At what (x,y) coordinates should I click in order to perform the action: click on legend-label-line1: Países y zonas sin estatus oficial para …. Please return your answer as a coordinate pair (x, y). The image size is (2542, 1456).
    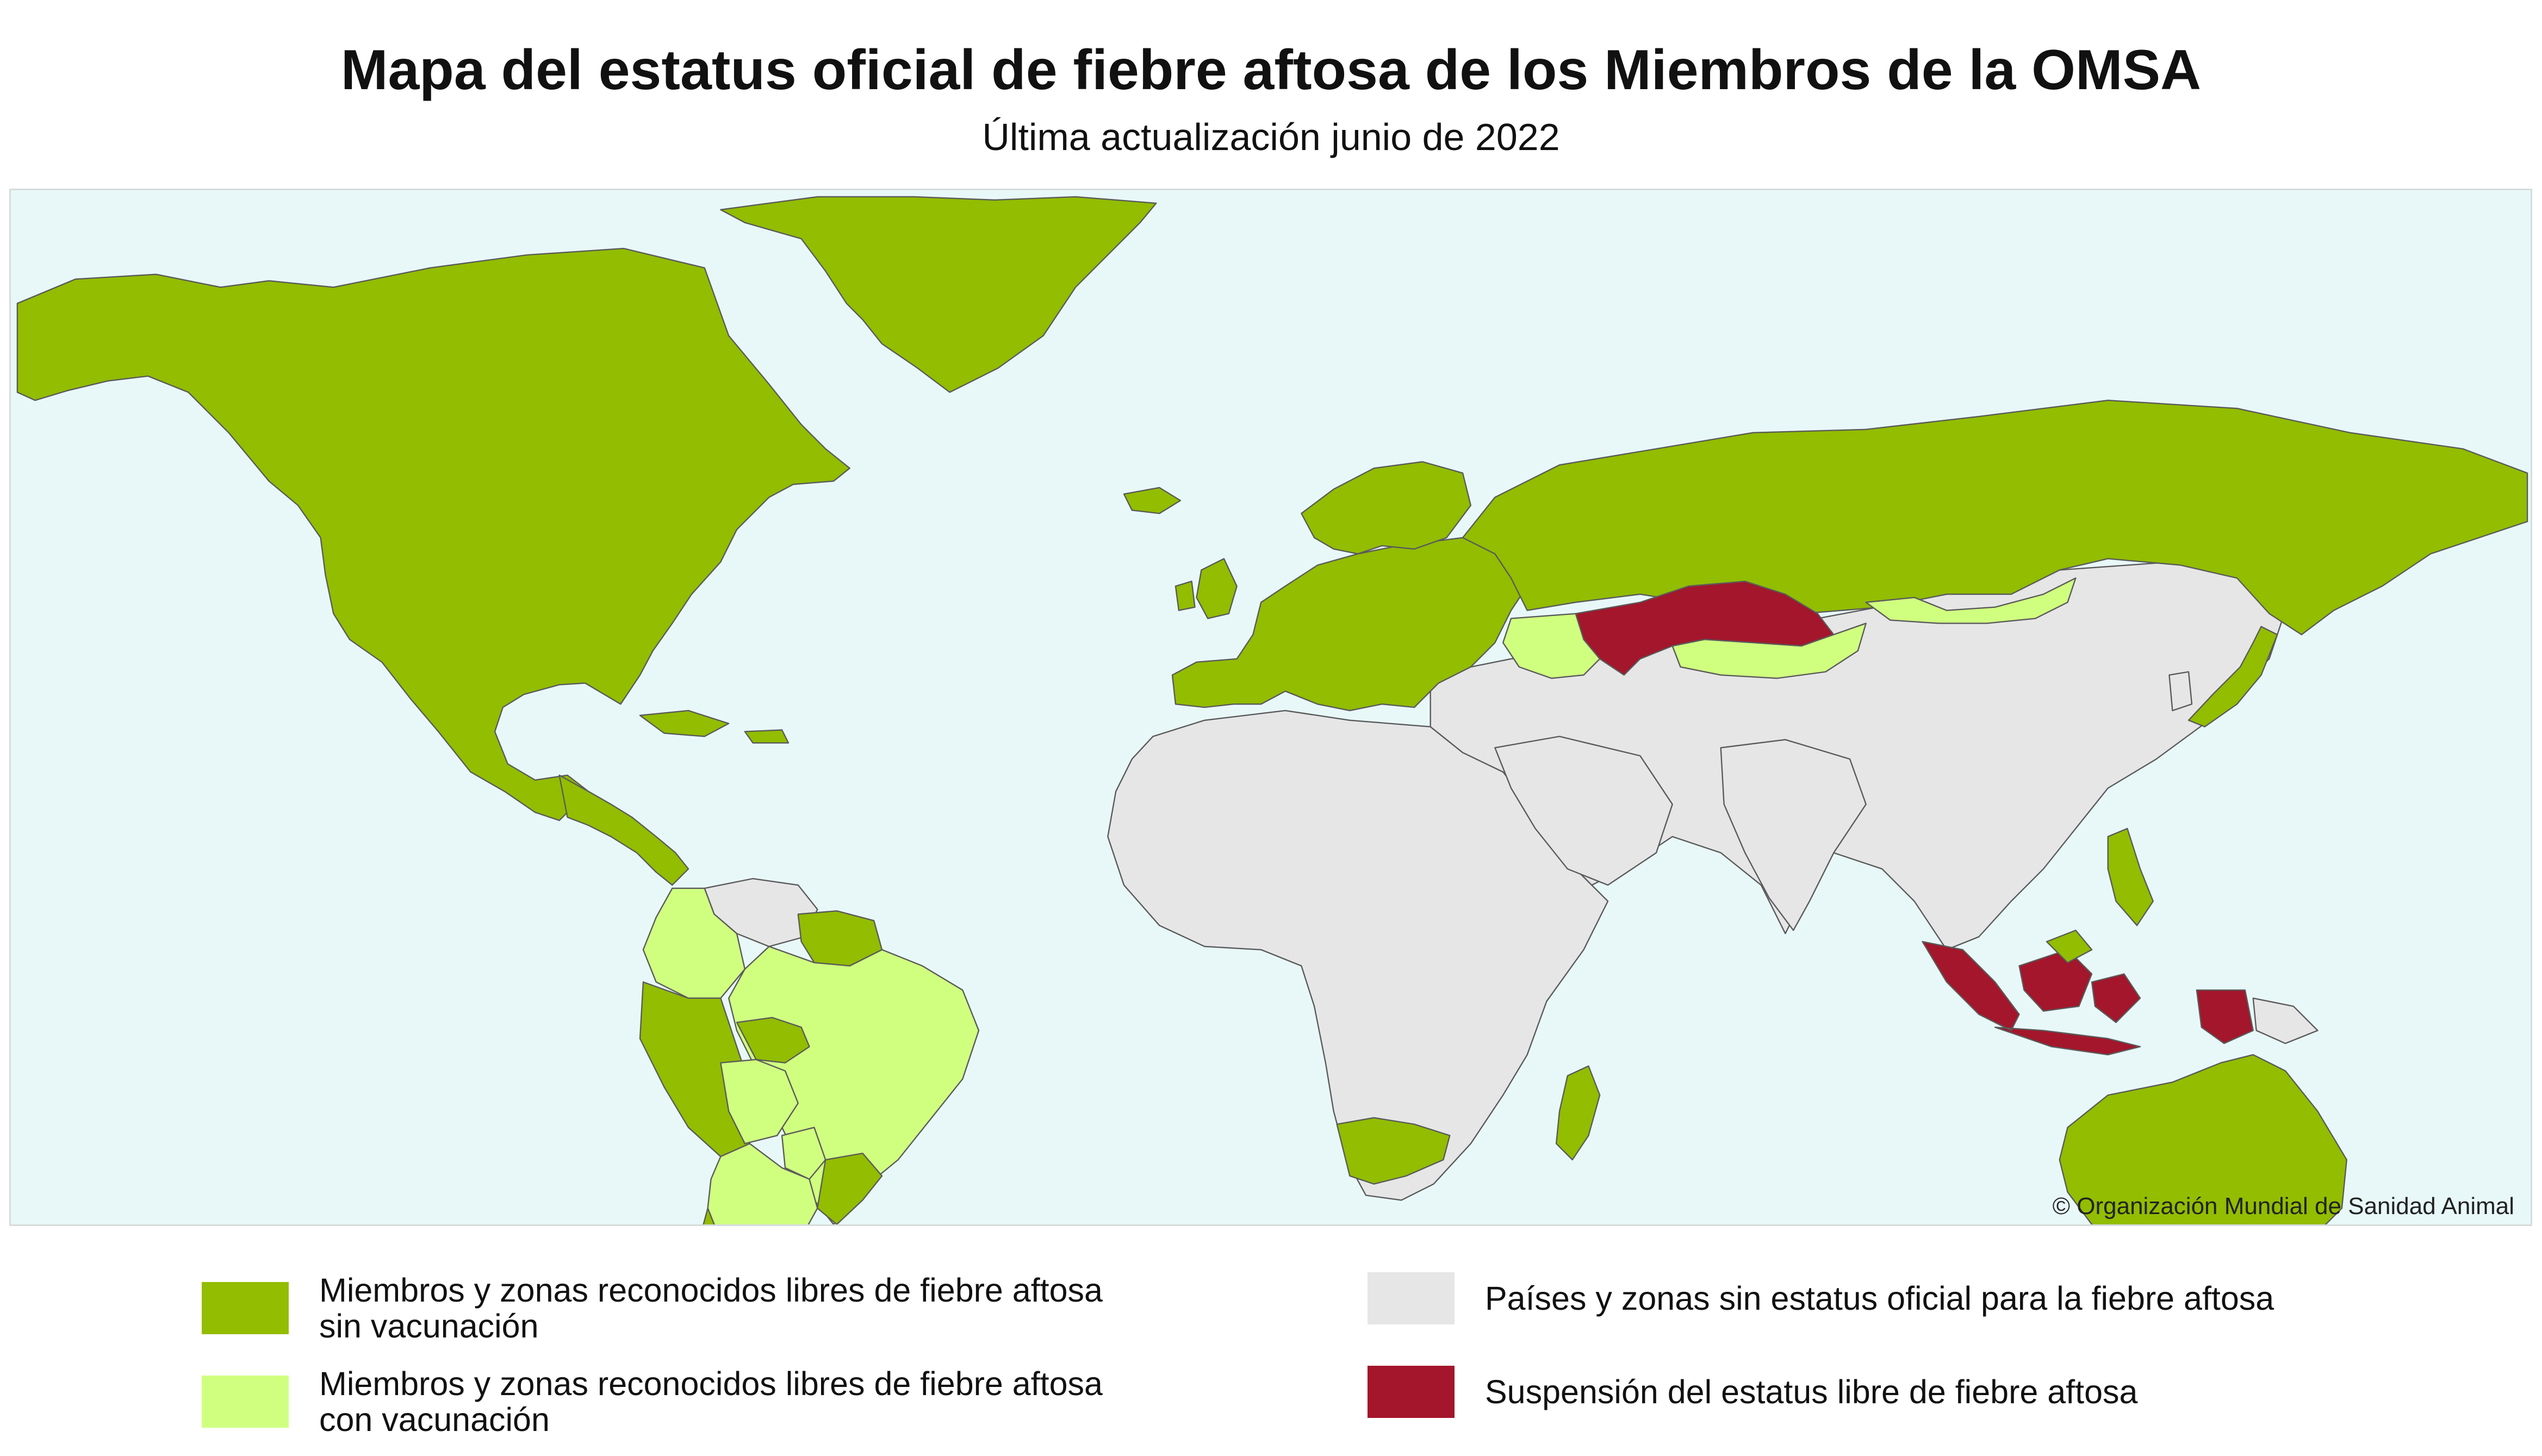
    Looking at the image, I should click on (1879, 1298).